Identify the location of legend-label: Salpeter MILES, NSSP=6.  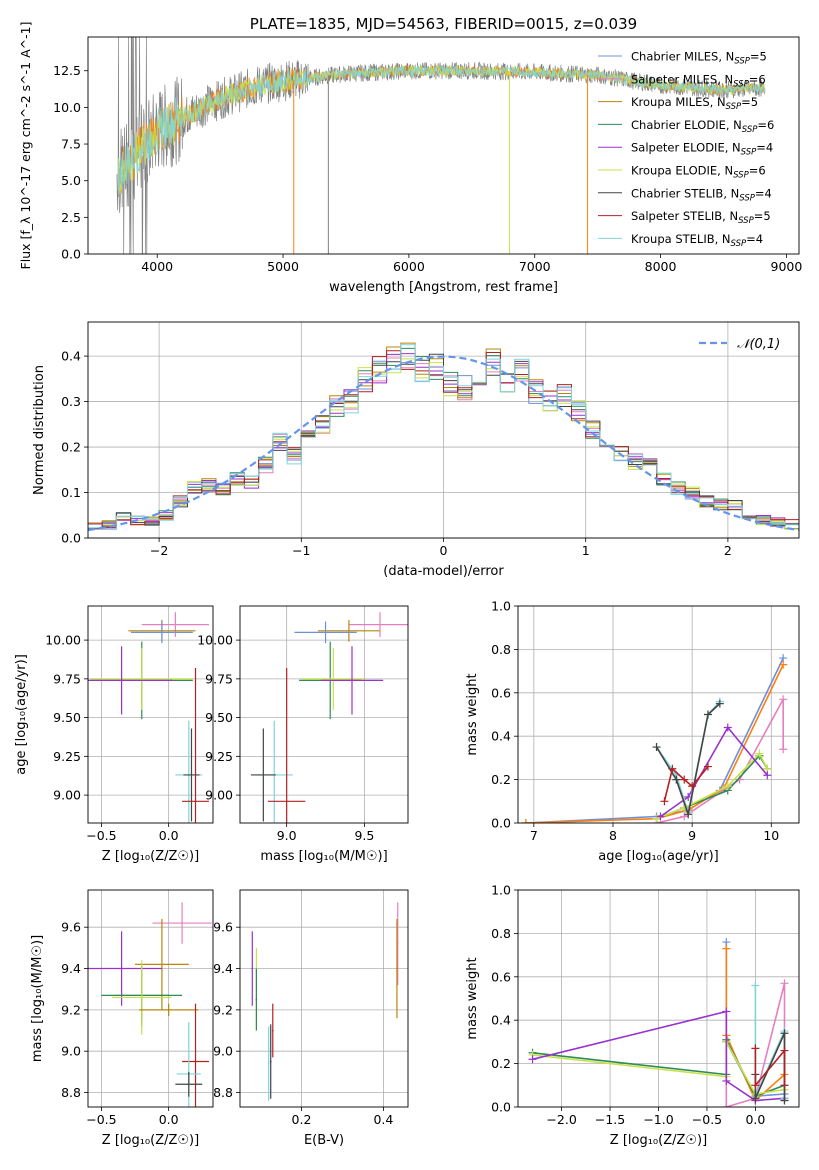
(698, 80).